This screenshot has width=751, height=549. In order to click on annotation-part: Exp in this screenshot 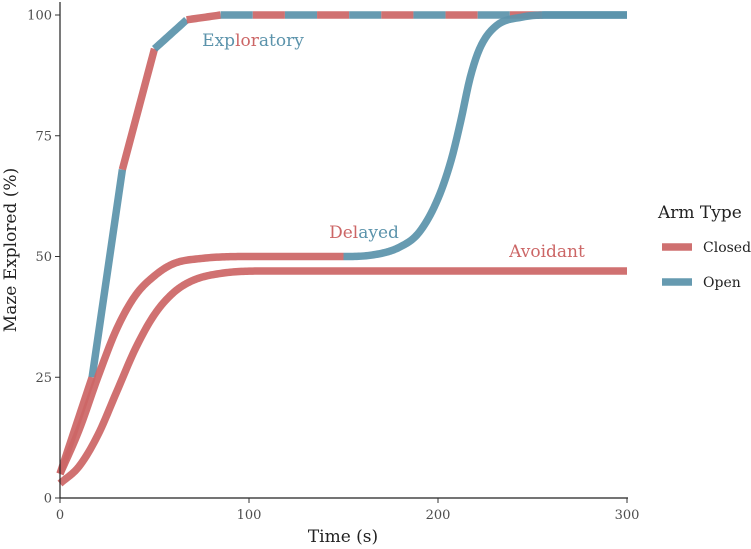, I will do `click(218, 41)`.